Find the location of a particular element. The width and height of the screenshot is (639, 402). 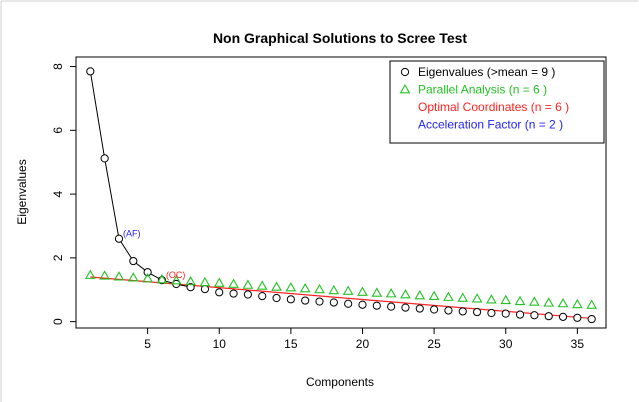

y-tick-label: 0 is located at coordinates (58, 321).